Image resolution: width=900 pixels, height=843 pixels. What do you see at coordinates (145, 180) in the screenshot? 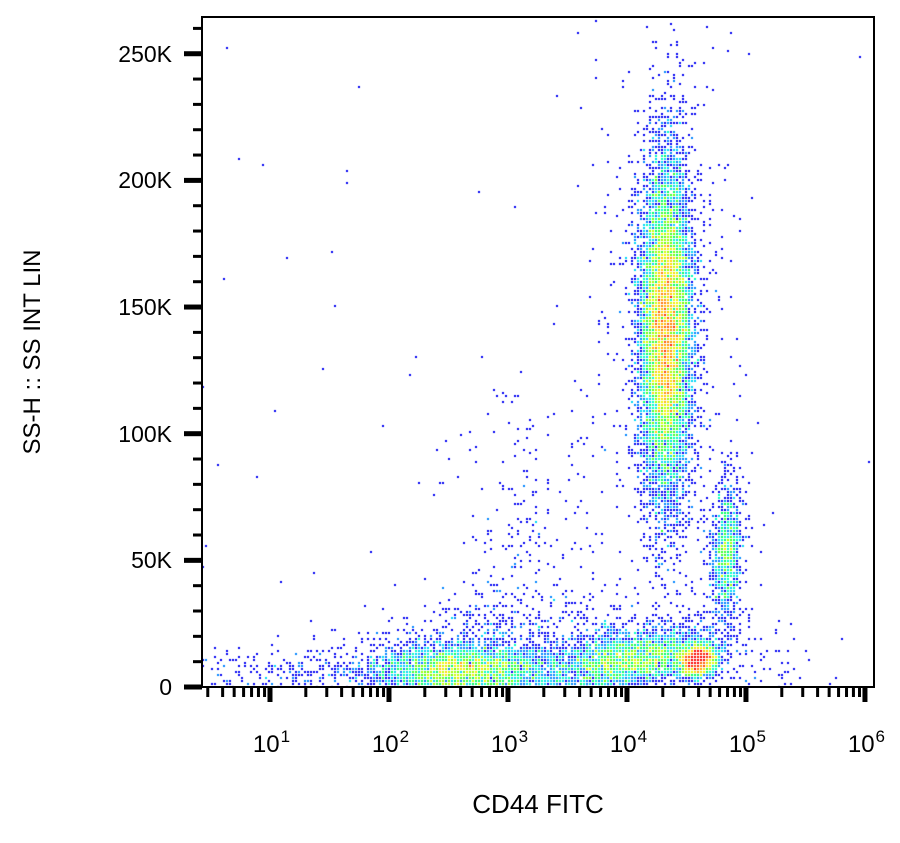
I see `y-tick-label: 200K` at bounding box center [145, 180].